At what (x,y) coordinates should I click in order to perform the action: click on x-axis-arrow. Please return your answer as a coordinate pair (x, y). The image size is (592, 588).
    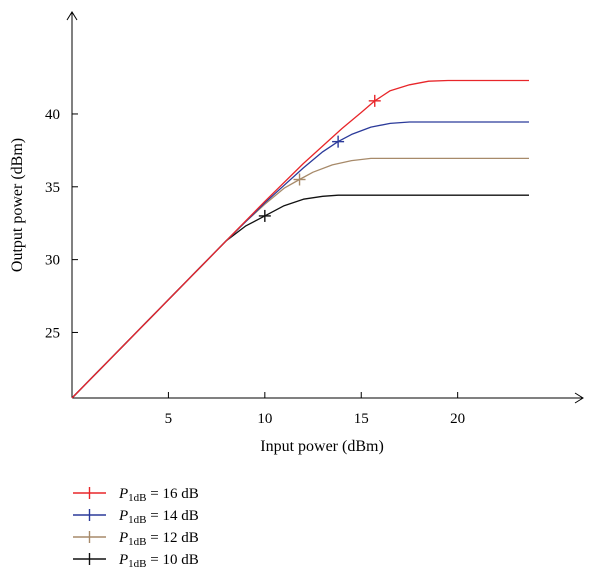
    Looking at the image, I should click on (579, 398).